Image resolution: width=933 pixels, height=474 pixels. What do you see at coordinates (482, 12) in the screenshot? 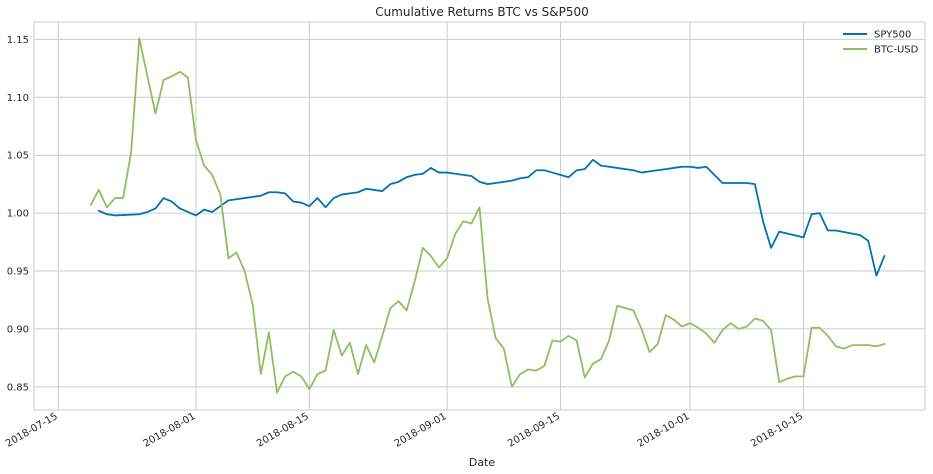
I see `chart-title: Cumulative Returns BTC vs S&P500` at bounding box center [482, 12].